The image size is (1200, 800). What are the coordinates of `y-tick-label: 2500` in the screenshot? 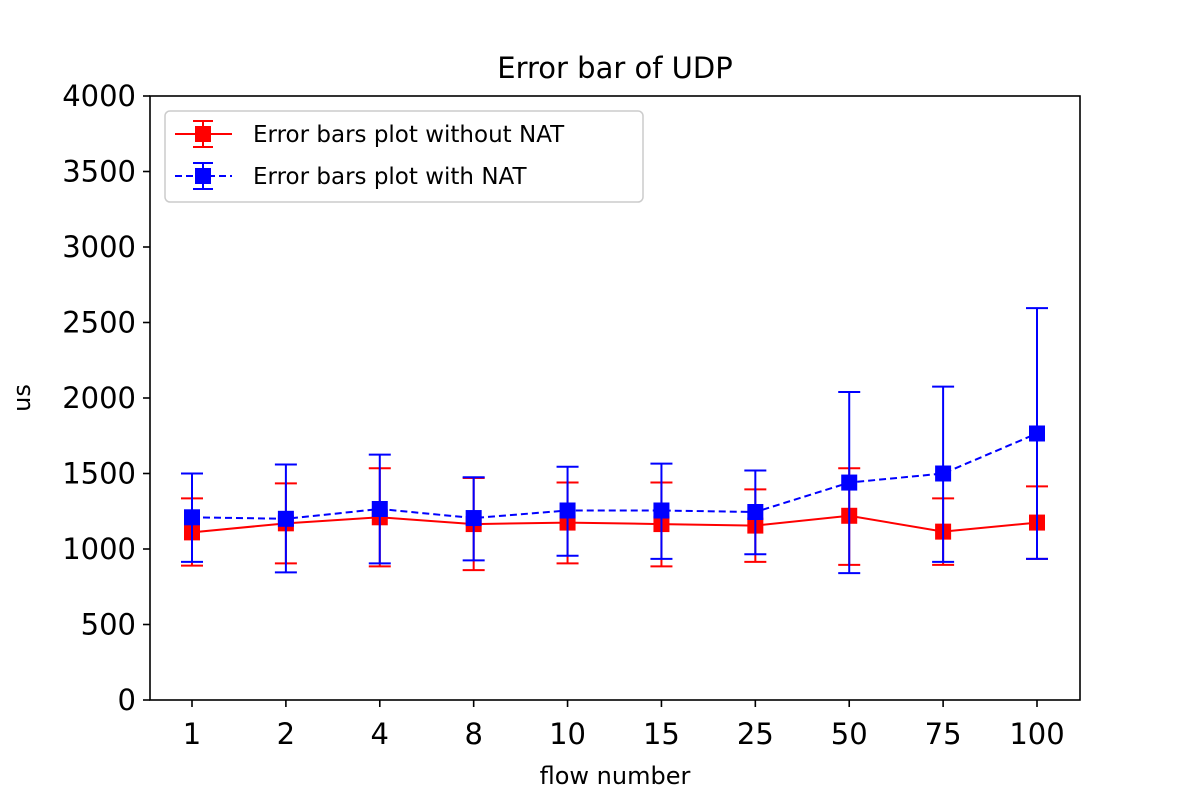 It's located at (99, 323).